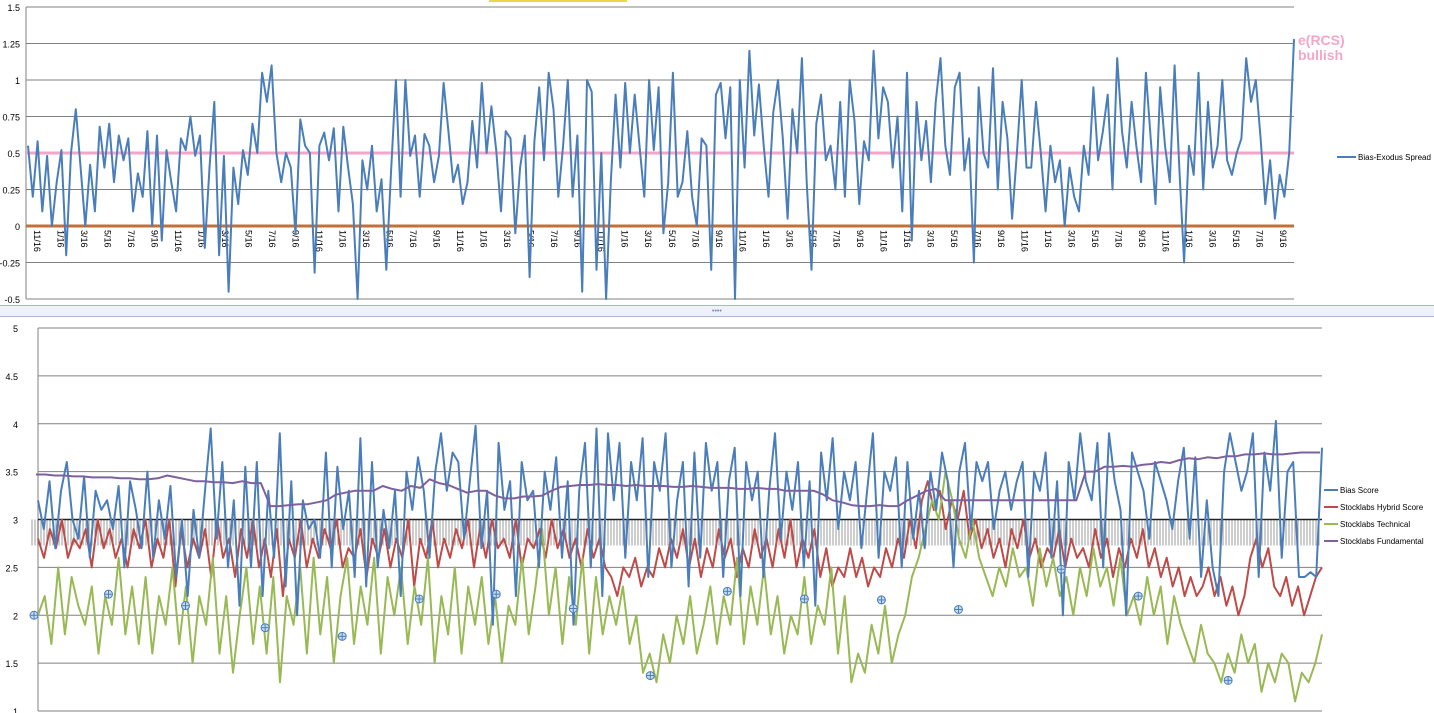 This screenshot has width=1434, height=713. I want to click on scores-y-axis: 5 4.5 4 3.5 3 2.5 2 1.5 1, so click(11, 518).